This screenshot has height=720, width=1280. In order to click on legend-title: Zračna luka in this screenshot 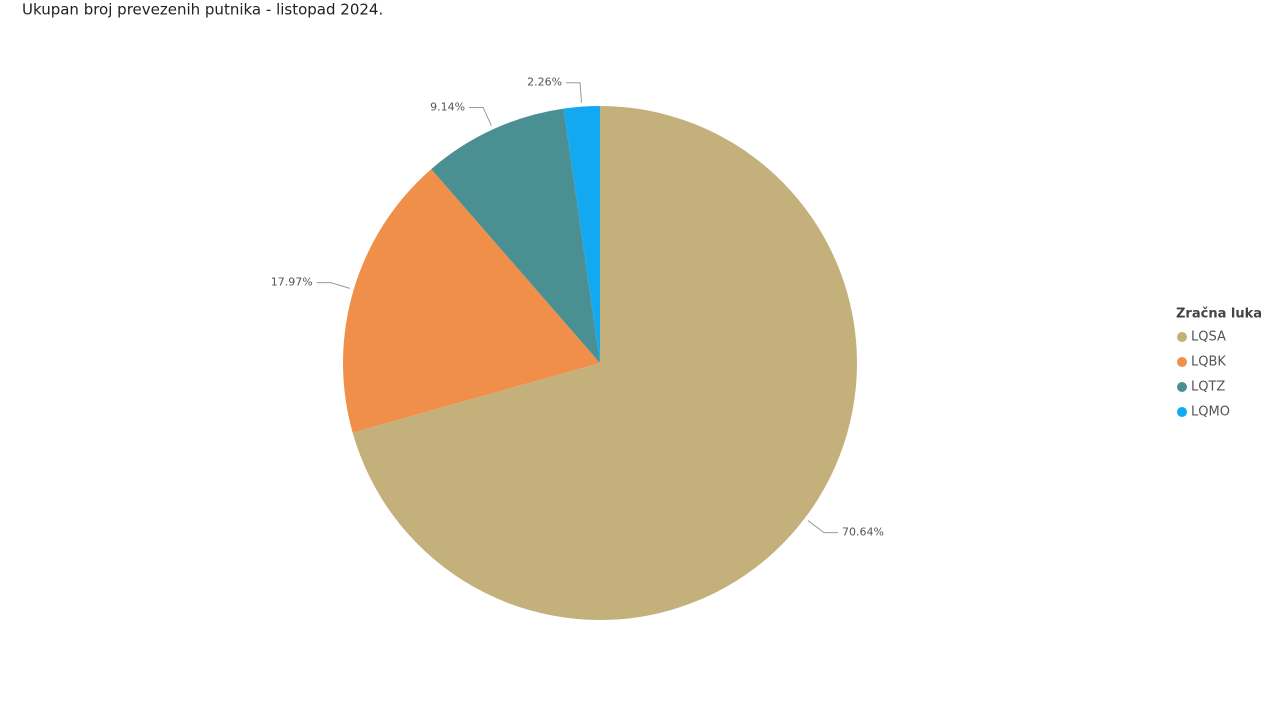, I will do `click(1219, 314)`.